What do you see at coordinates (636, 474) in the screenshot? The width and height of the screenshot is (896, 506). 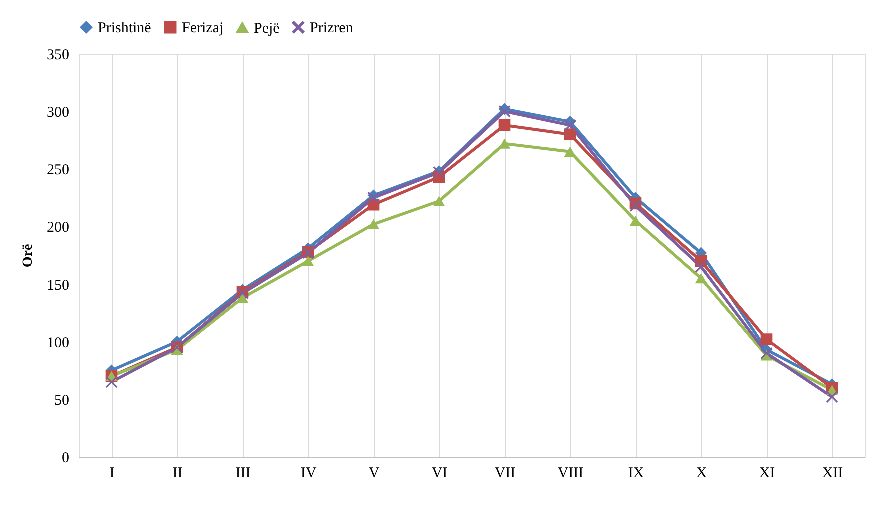 I see `x-tick-label: IX` at bounding box center [636, 474].